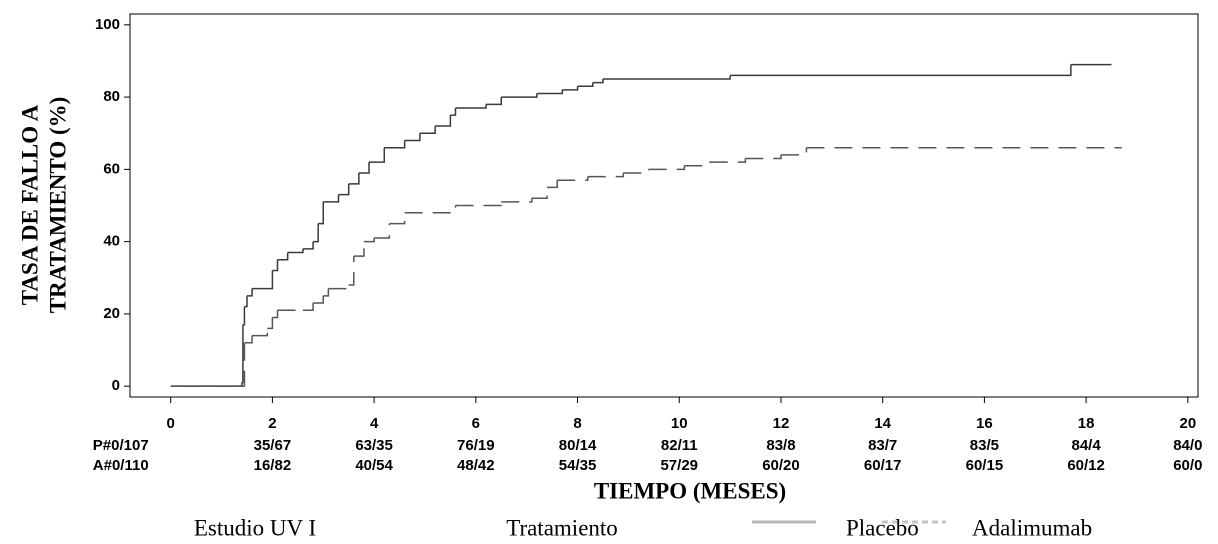  Describe the element at coordinates (882, 527) in the screenshot. I see `legend-label: Placebo` at that location.